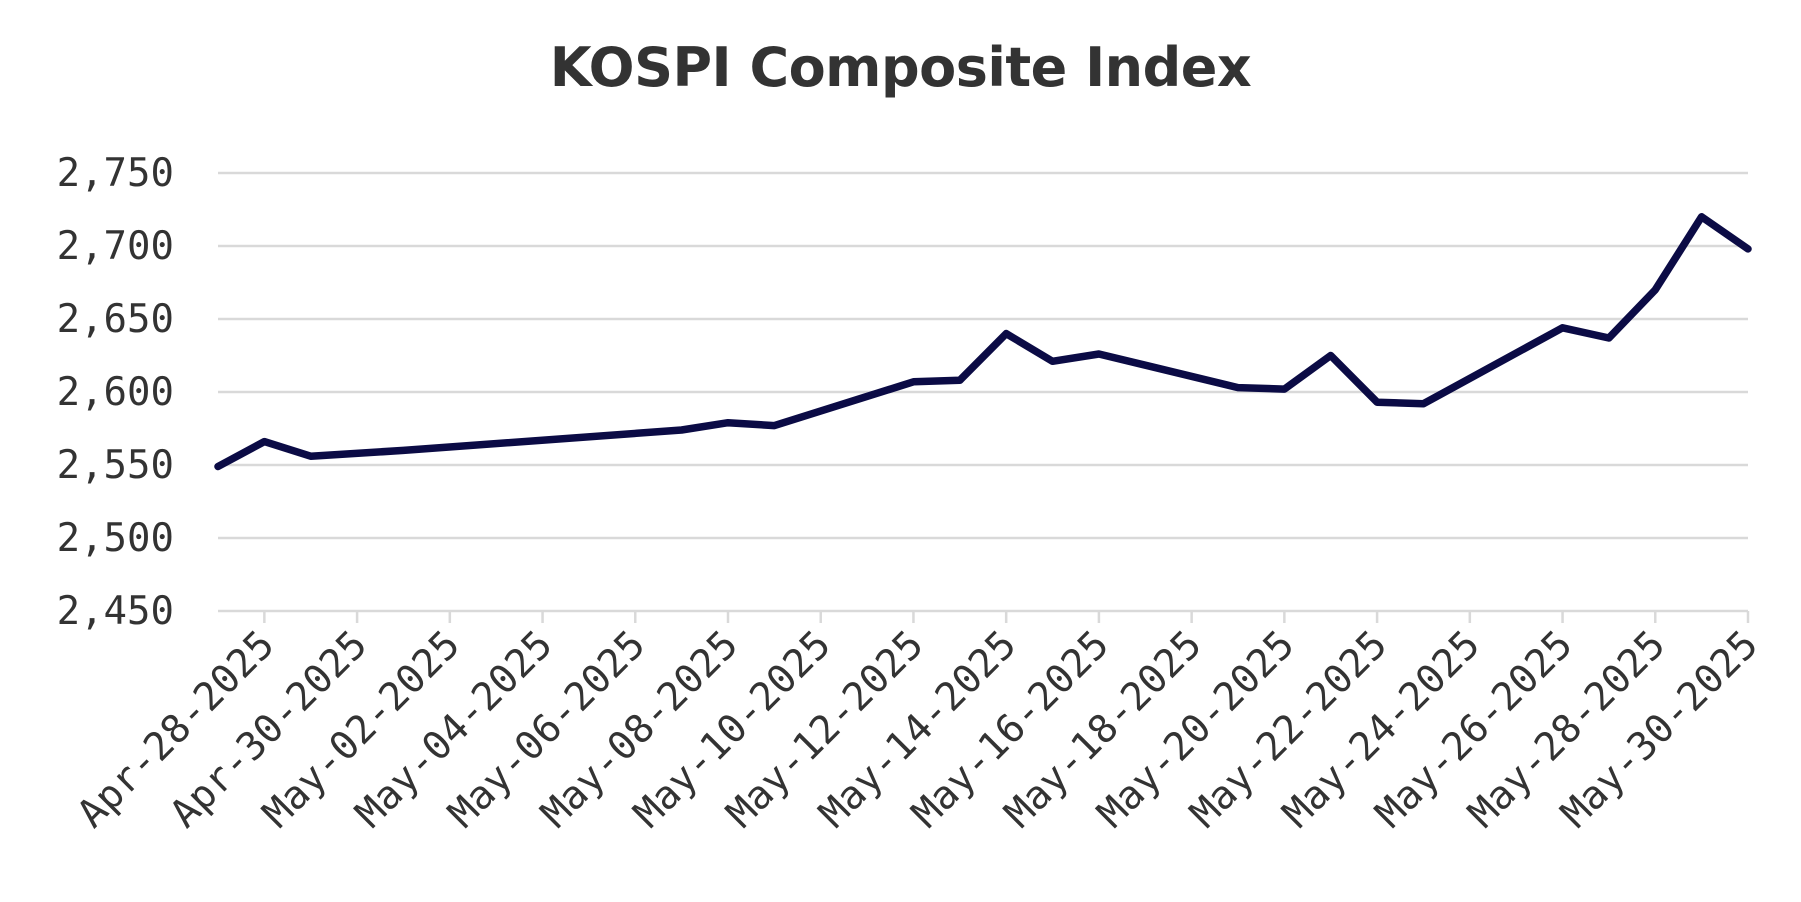  I want to click on y-tick-label: 2,500, so click(115, 538).